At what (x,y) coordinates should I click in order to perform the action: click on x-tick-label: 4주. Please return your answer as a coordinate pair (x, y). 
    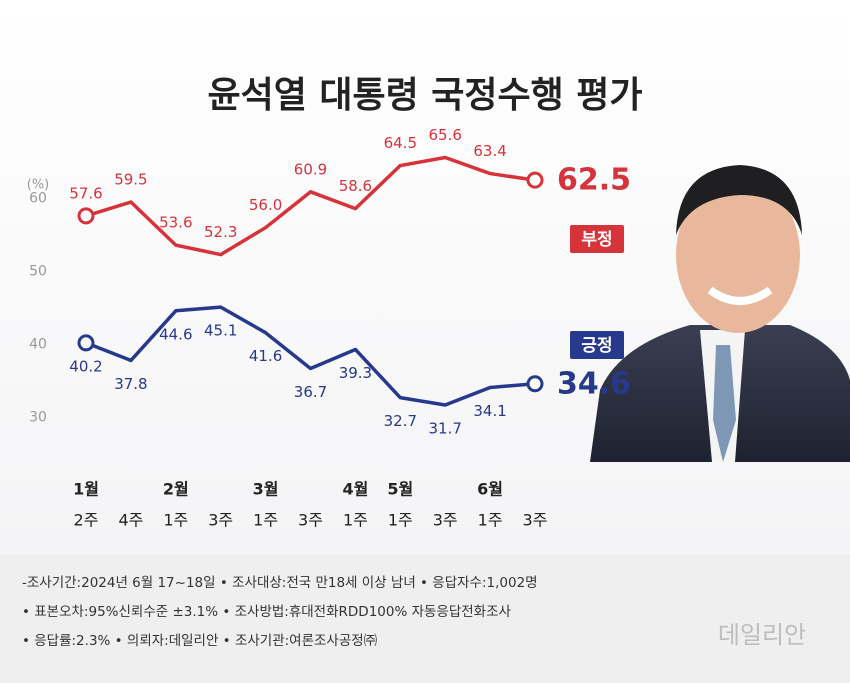
    Looking at the image, I should click on (130, 520).